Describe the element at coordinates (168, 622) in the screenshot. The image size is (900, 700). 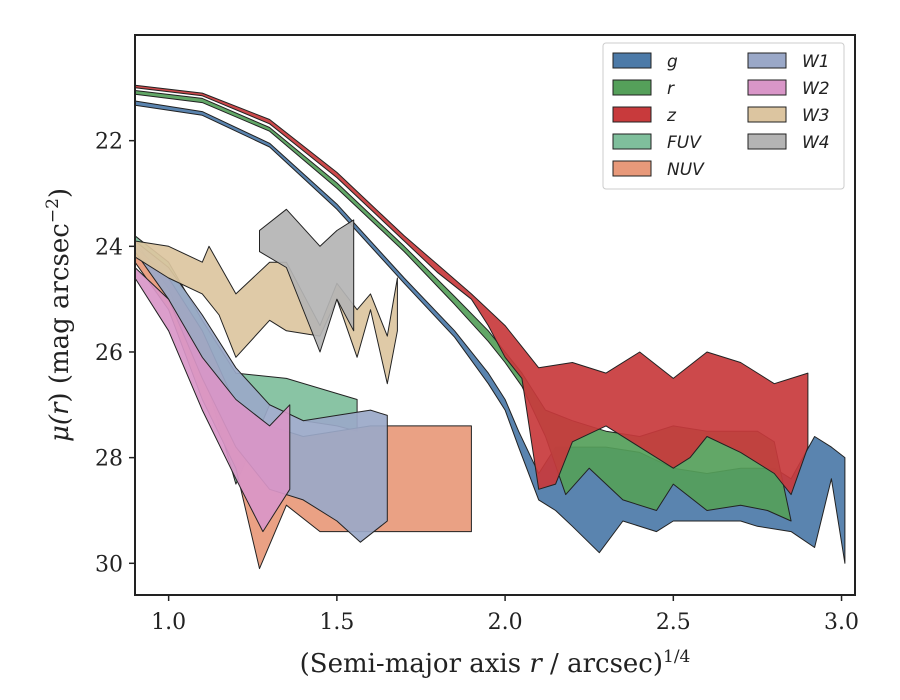
I see `x-tick-label: 1.0` at that location.